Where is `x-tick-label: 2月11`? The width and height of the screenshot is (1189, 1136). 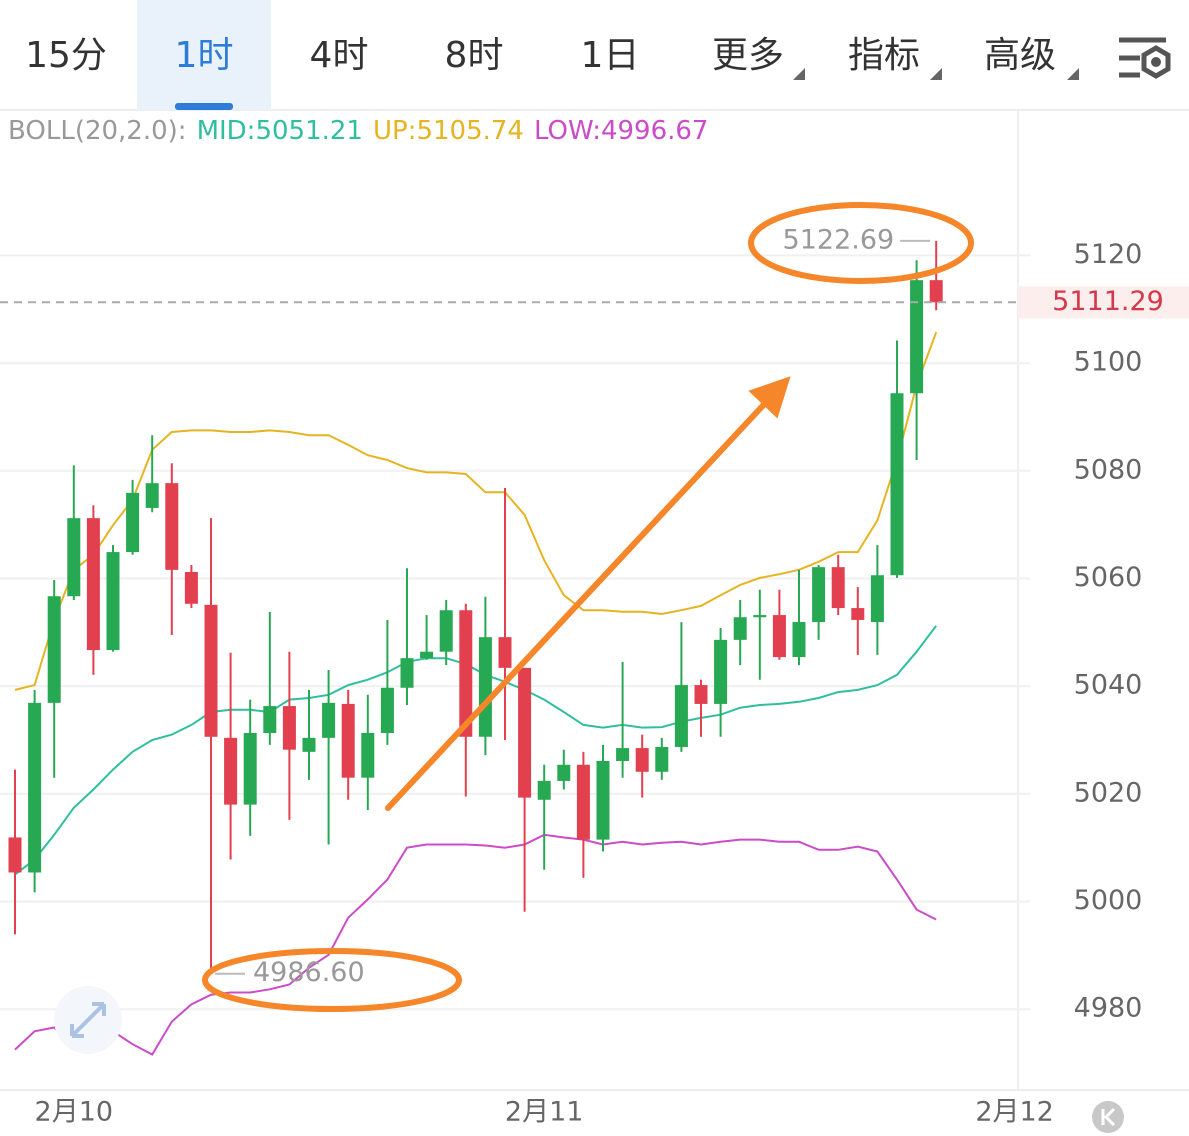 x-tick-label: 2月11 is located at coordinates (544, 1112).